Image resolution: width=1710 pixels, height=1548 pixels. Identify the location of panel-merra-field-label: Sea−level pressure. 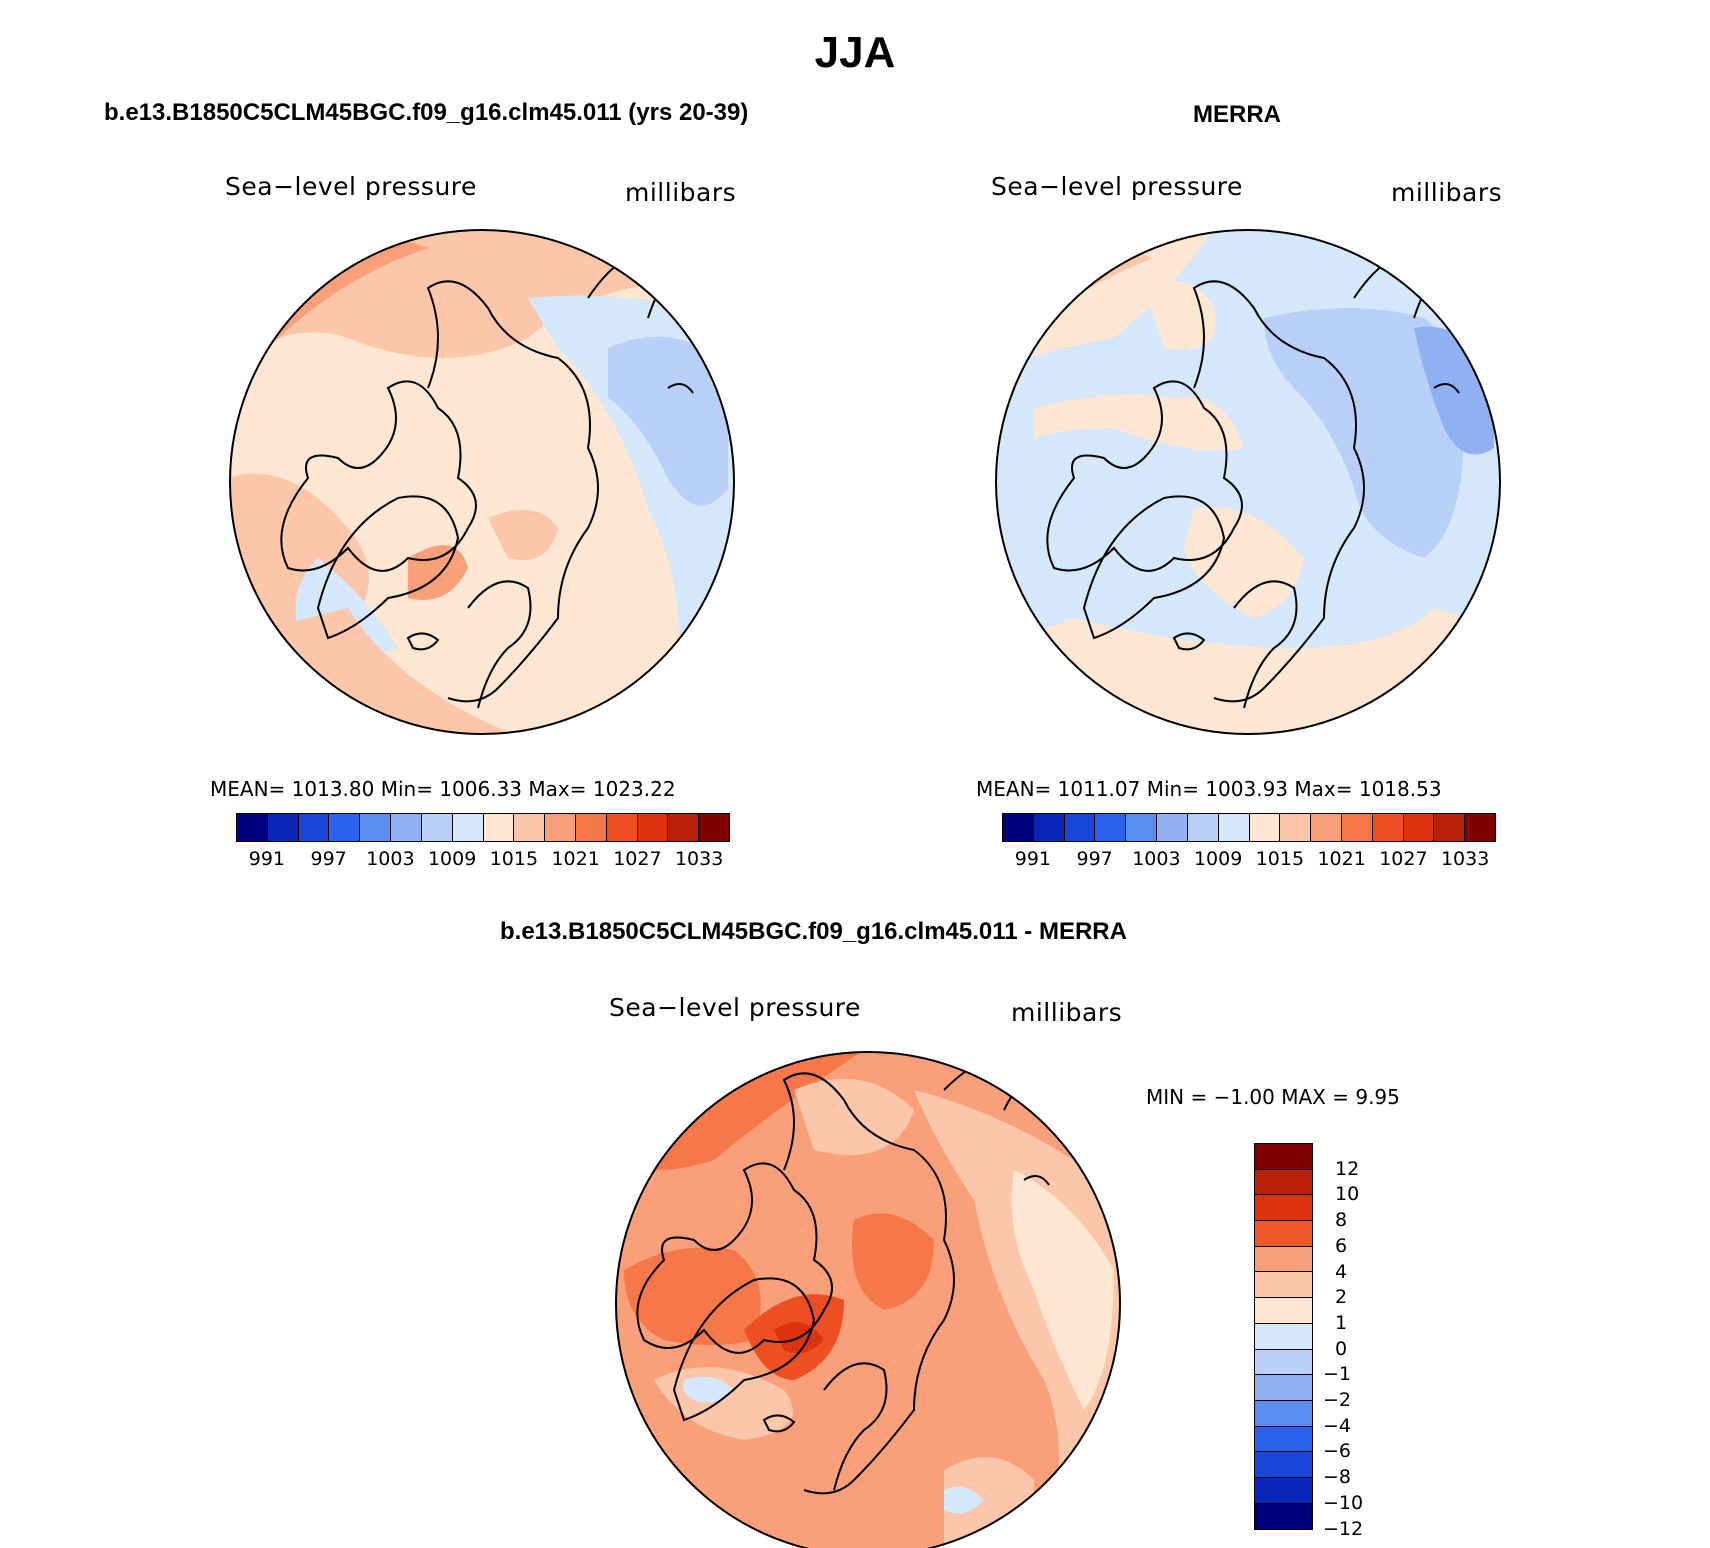
(1117, 186).